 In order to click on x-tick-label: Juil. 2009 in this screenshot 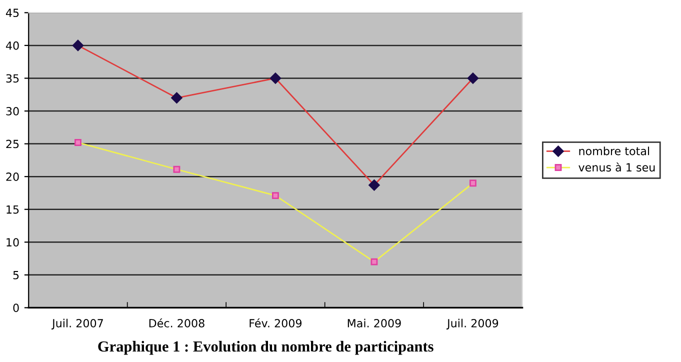, I will do `click(472, 324)`.